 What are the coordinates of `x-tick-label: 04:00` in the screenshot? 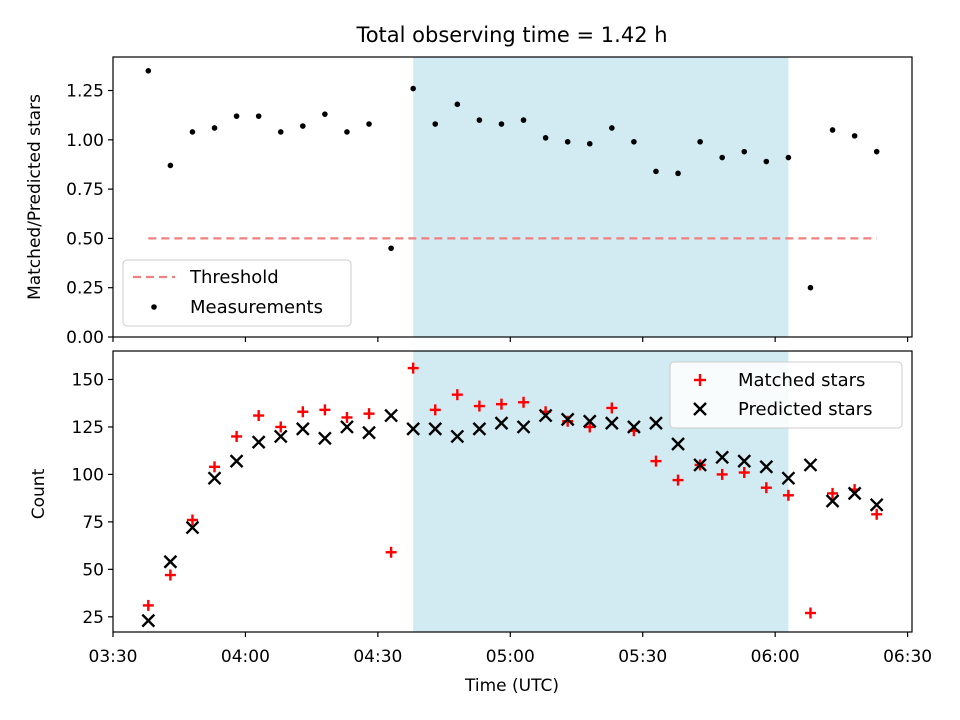 It's located at (245, 657).